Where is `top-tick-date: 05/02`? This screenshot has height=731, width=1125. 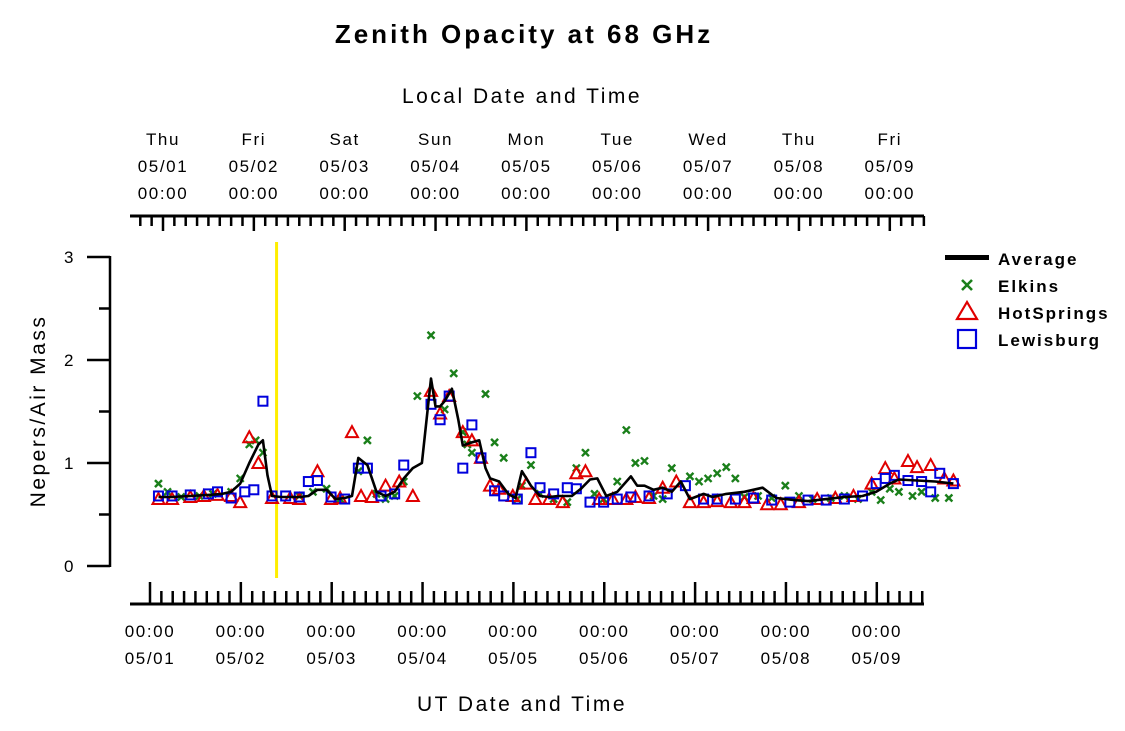 top-tick-date: 05/02 is located at coordinates (254, 166).